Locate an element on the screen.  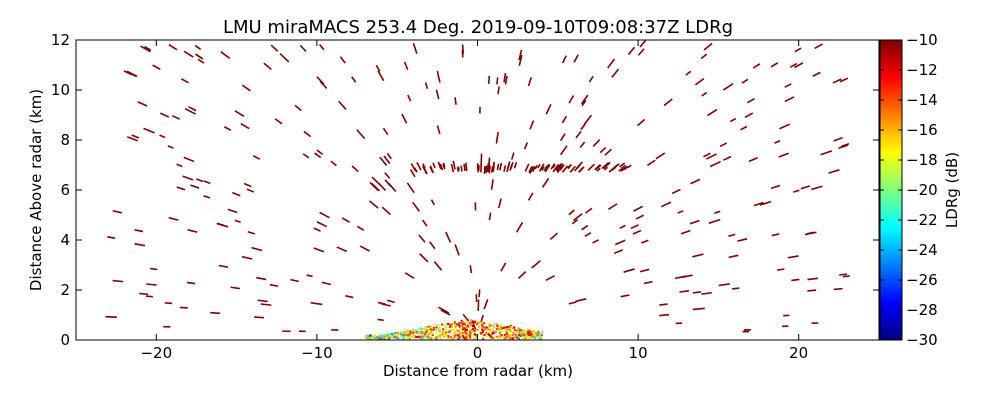
x-tick-label: −10 is located at coordinates (317, 353).